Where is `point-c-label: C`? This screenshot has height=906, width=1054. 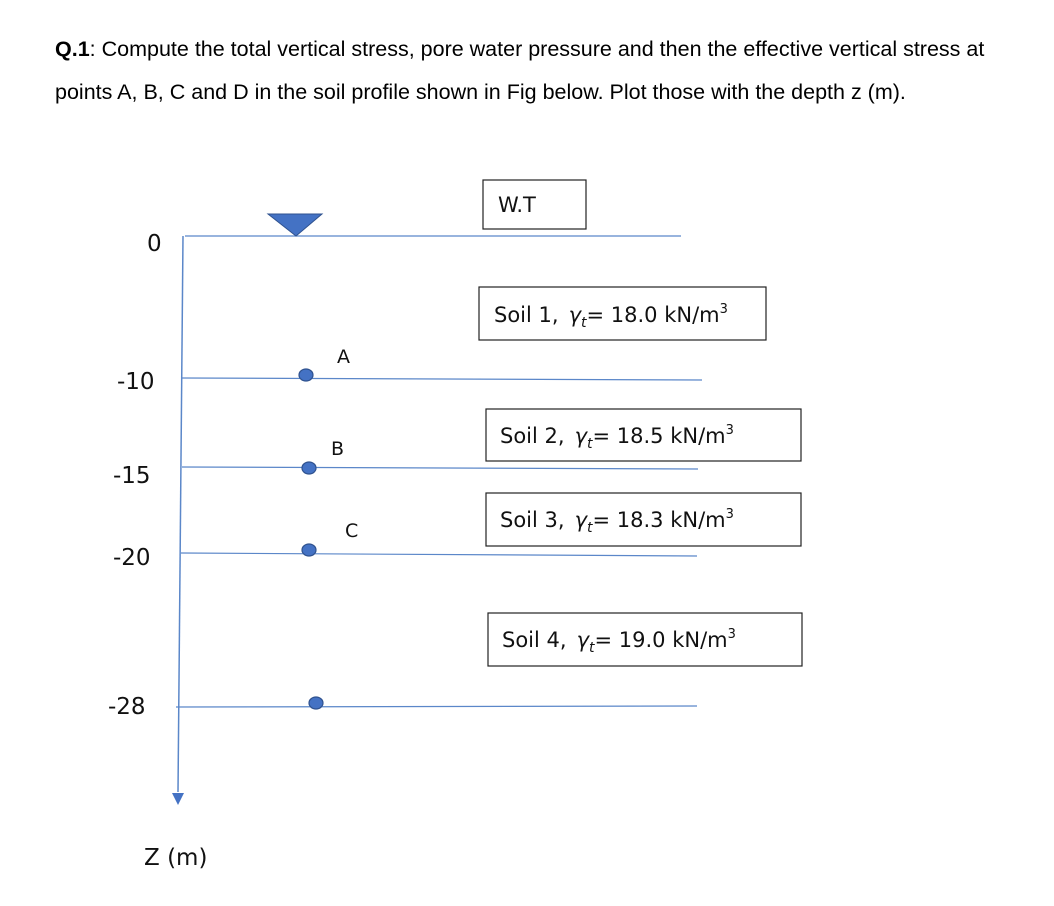
point-c-label: C is located at coordinates (351, 531).